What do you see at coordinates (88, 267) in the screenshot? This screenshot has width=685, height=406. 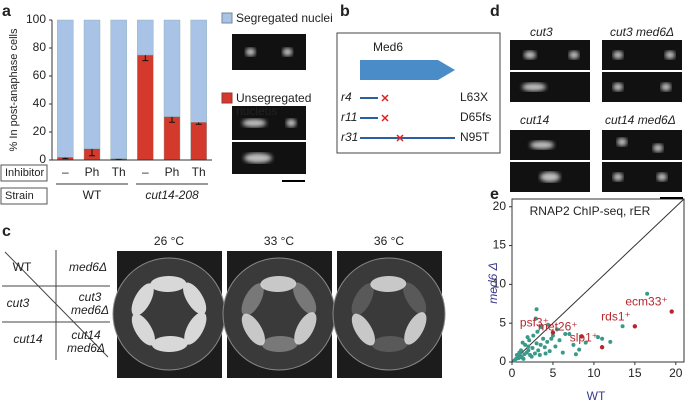 I see `strain-label: med6Δ` at bounding box center [88, 267].